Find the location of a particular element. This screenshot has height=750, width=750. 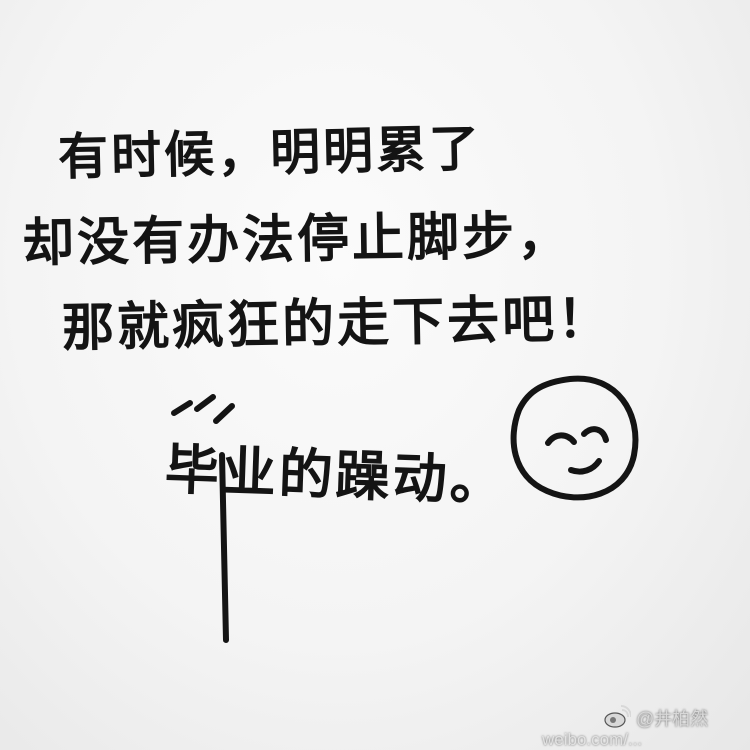

weibo-watermark: @井柏然 is located at coordinates (655, 718).